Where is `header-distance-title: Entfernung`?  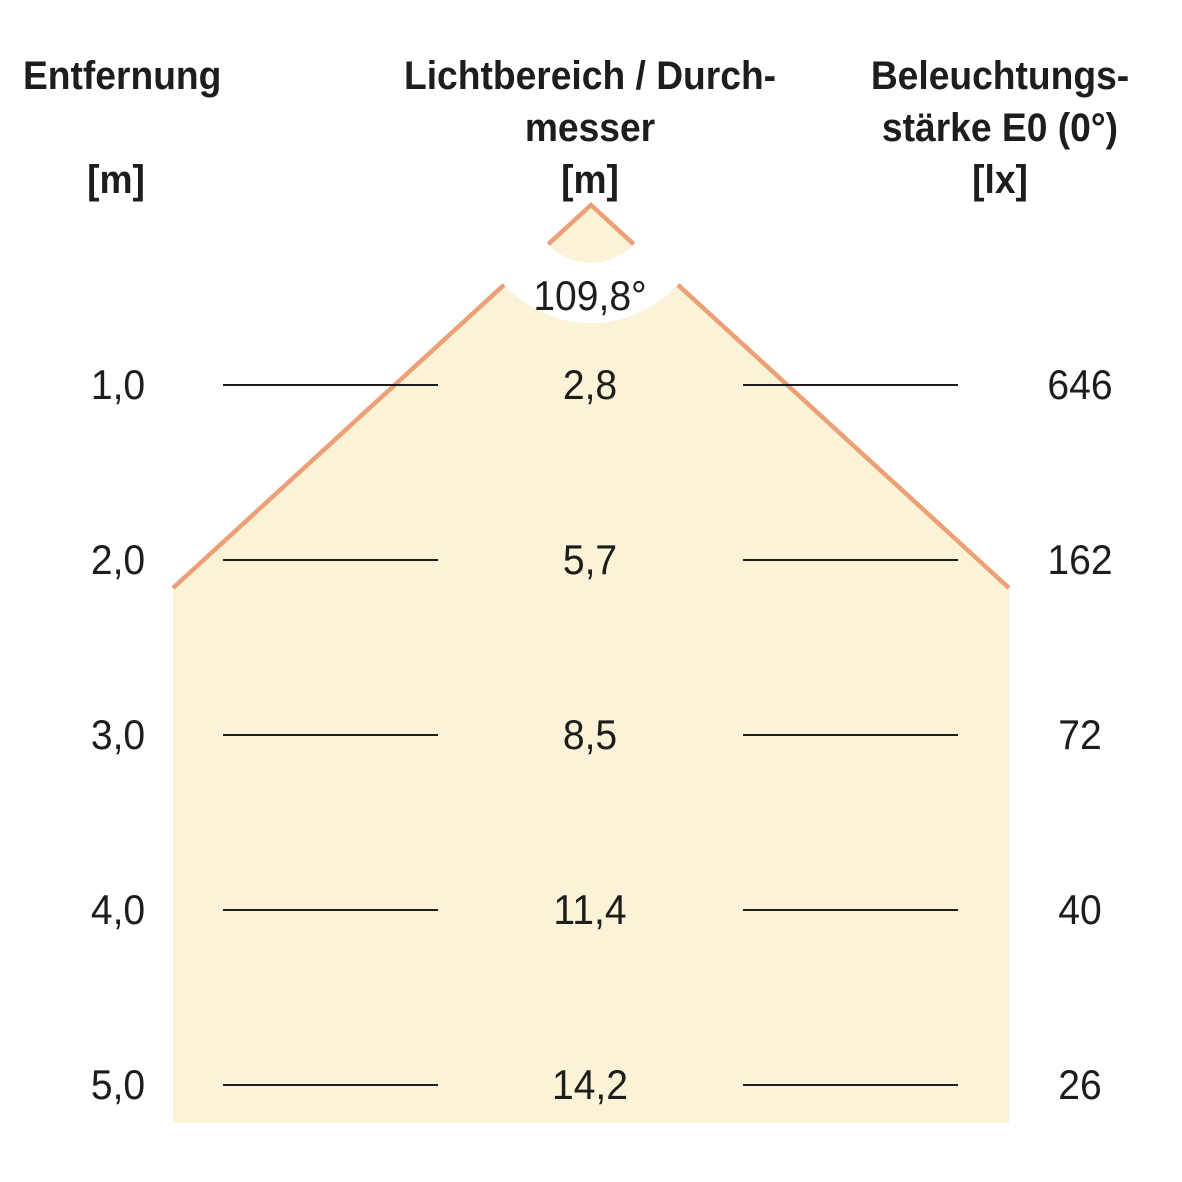
header-distance-title: Entfernung is located at coordinates (122, 76).